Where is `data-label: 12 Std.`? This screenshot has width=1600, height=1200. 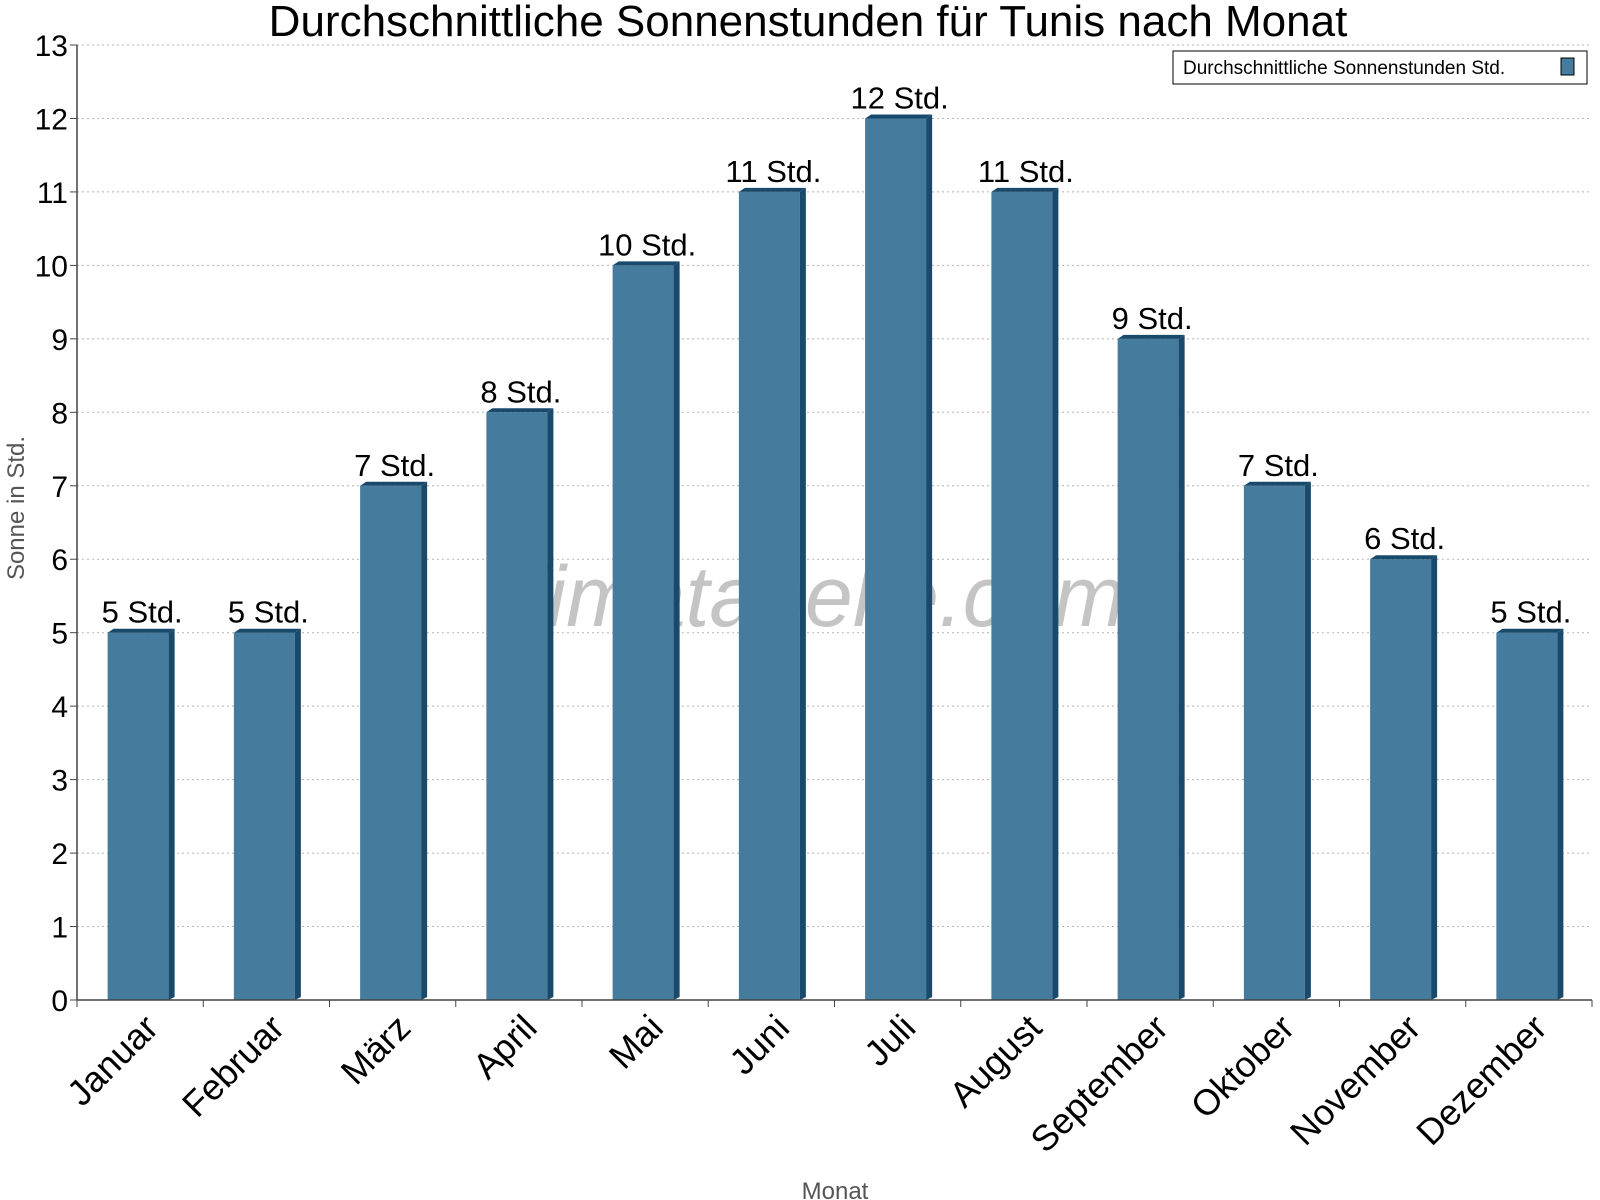 data-label: 12 Std. is located at coordinates (900, 97).